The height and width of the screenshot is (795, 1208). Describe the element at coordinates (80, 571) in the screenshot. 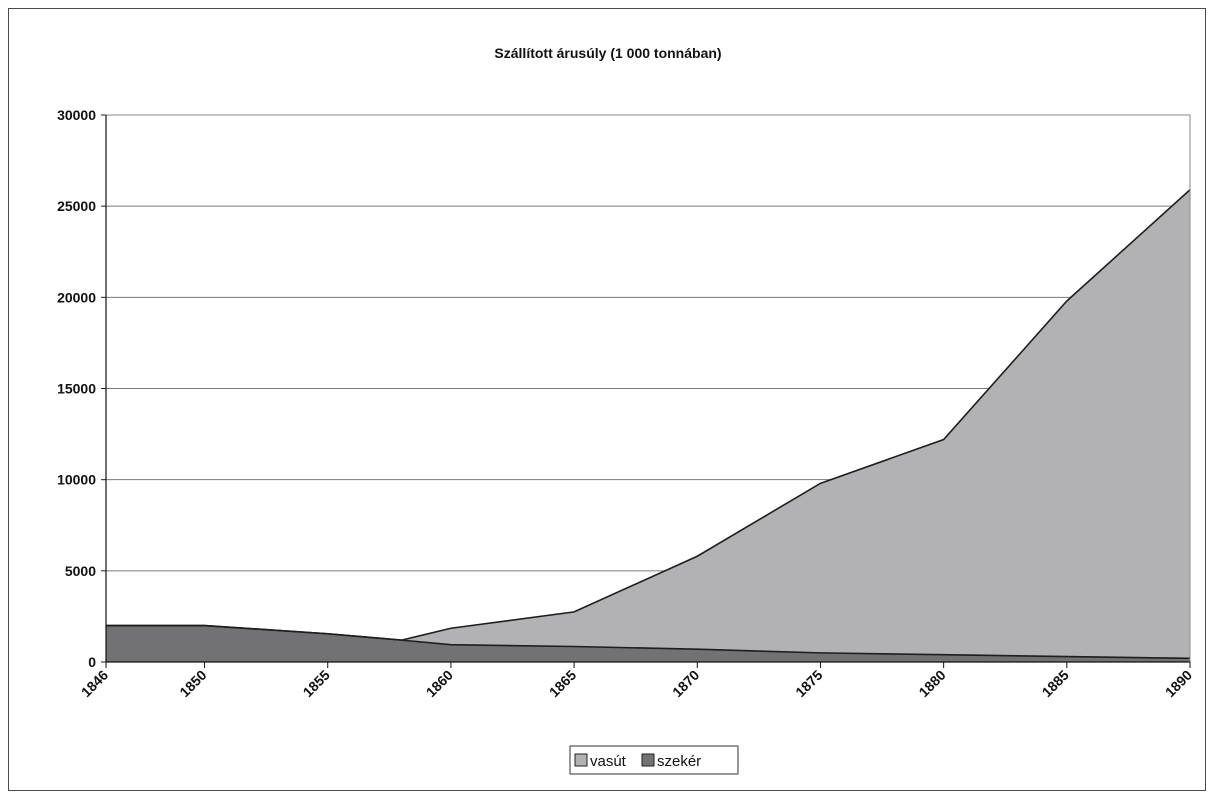

I see `ytick-label-5000: 5000` at that location.